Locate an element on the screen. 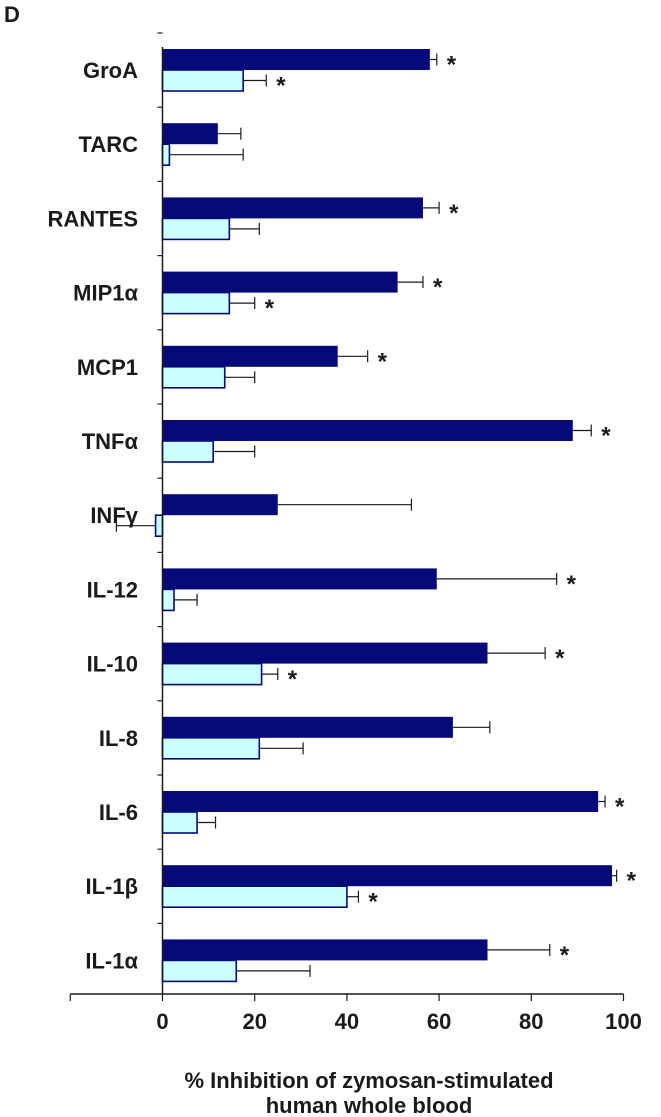 The image size is (661, 1117). bar-dark-mcp1 is located at coordinates (250, 356).